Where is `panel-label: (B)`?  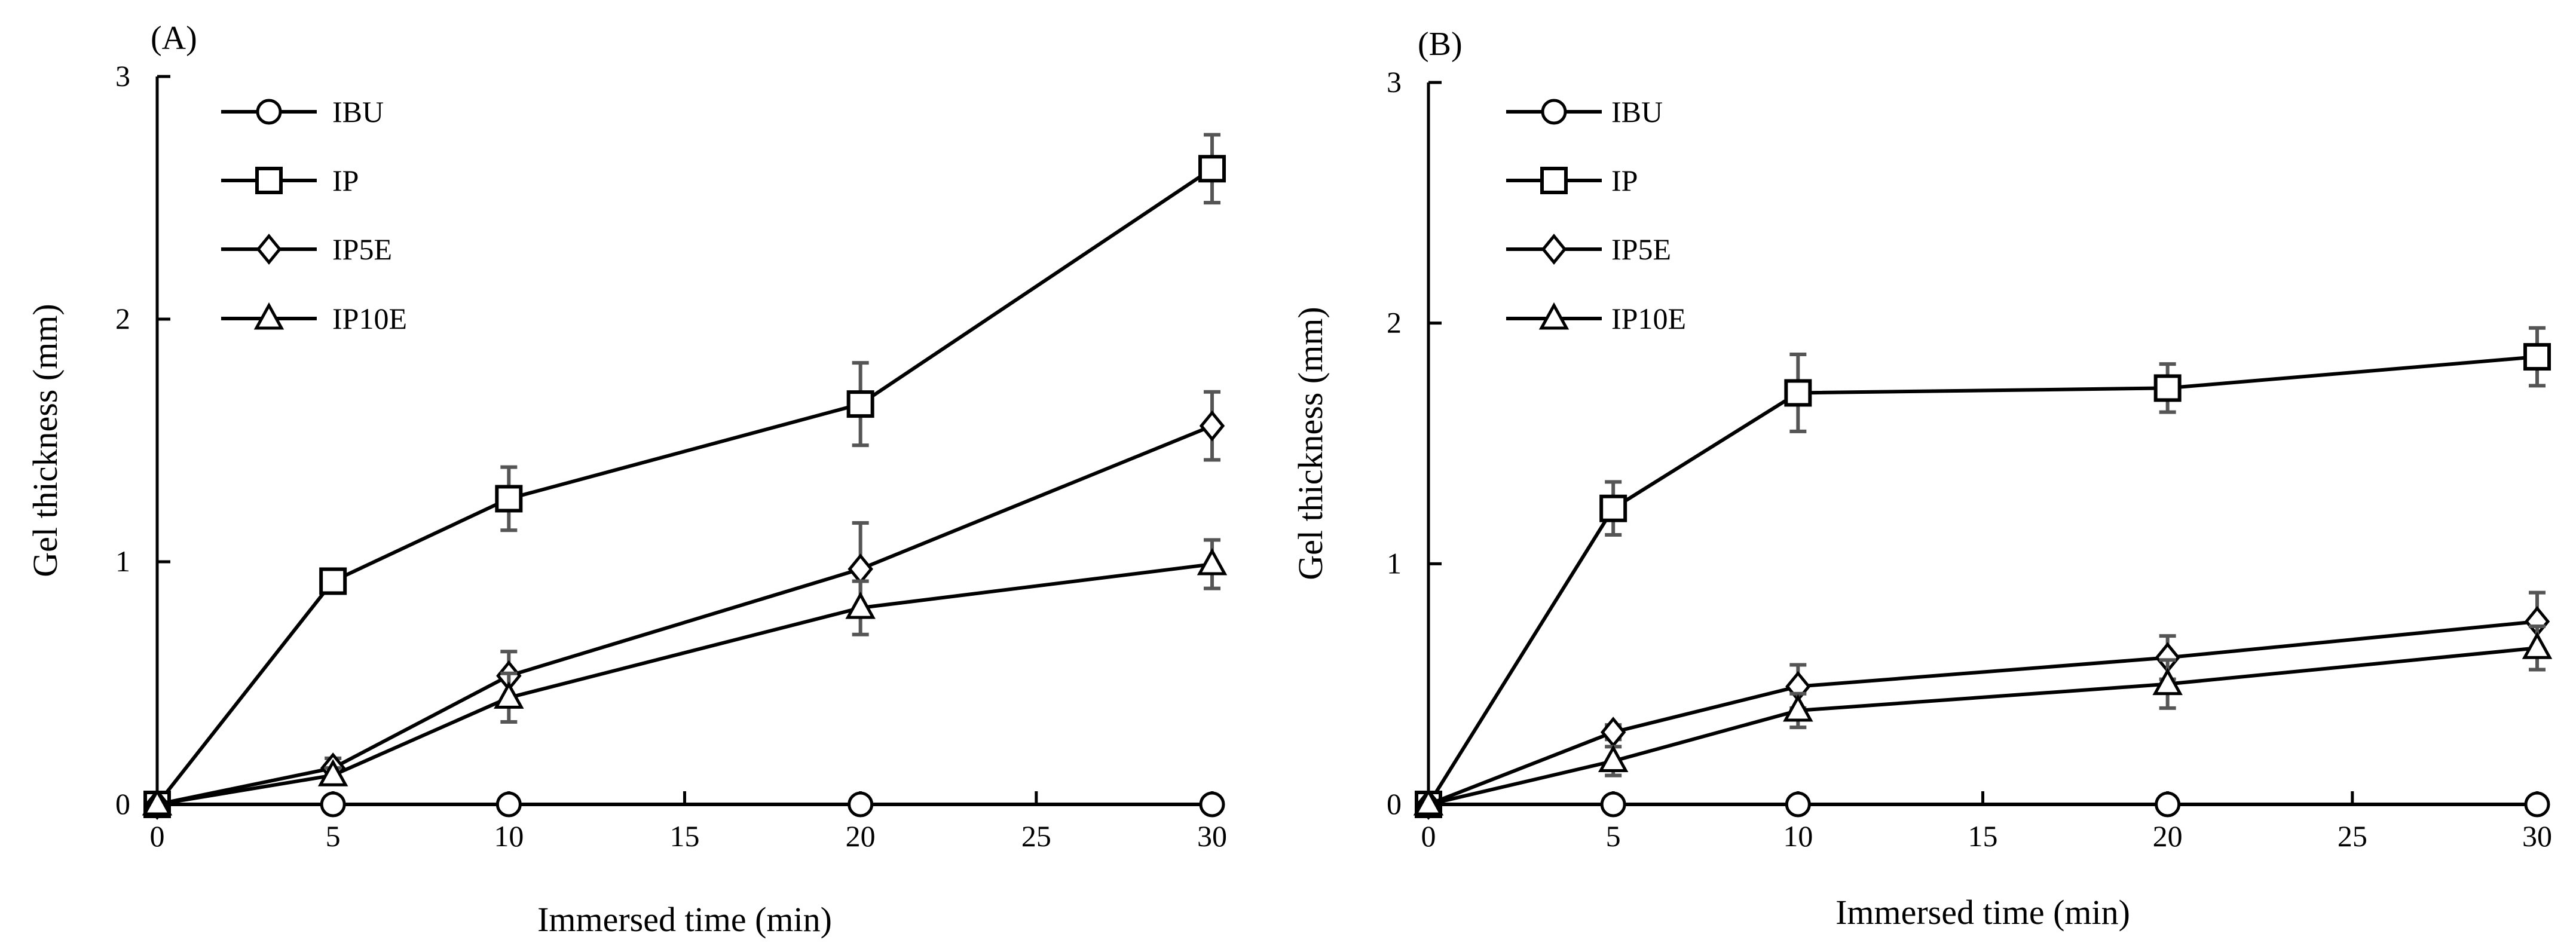 panel-label: (B) is located at coordinates (1440, 44).